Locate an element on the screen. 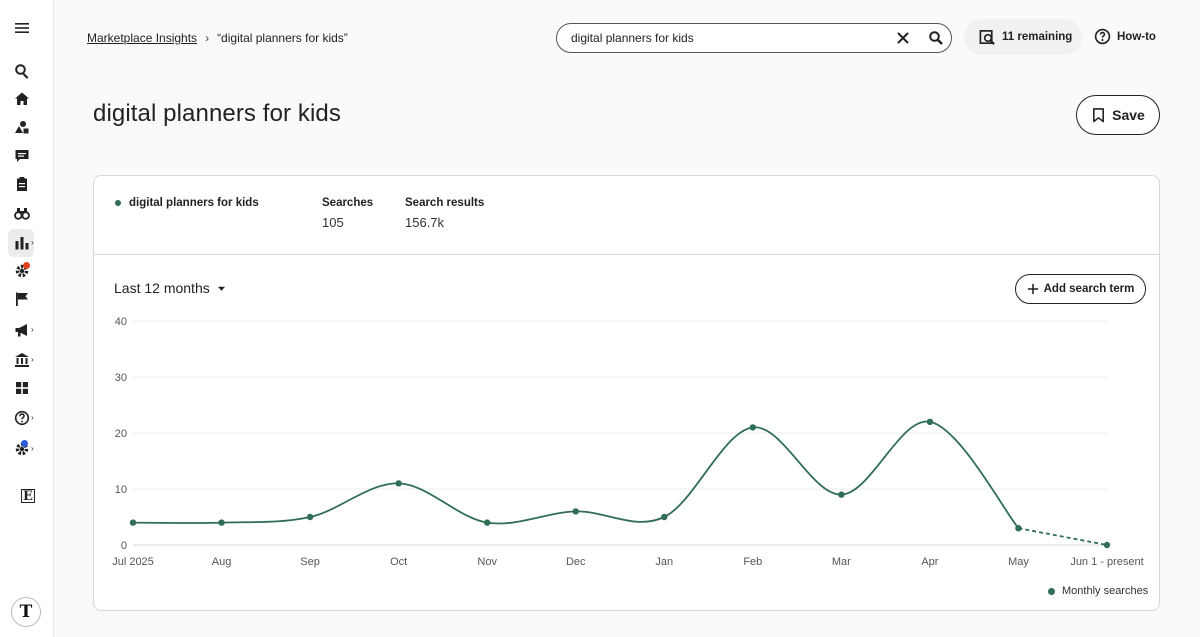 The height and width of the screenshot is (637, 1200). add-search-term-label: Add search term is located at coordinates (1089, 289).